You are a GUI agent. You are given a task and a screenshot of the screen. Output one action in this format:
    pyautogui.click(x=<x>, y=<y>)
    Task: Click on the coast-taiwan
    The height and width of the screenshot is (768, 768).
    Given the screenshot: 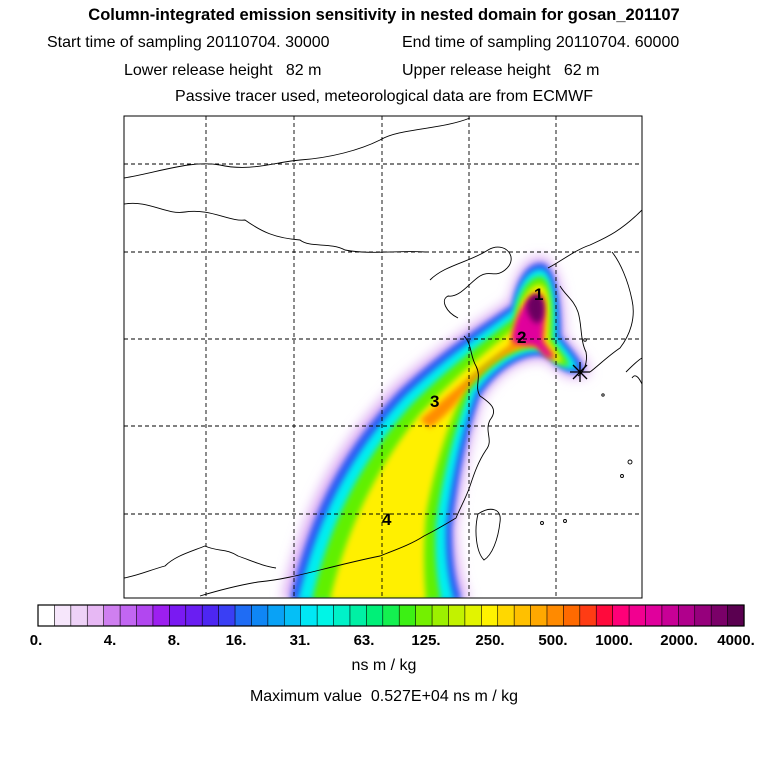 What is the action you would take?
    pyautogui.click(x=488, y=534)
    